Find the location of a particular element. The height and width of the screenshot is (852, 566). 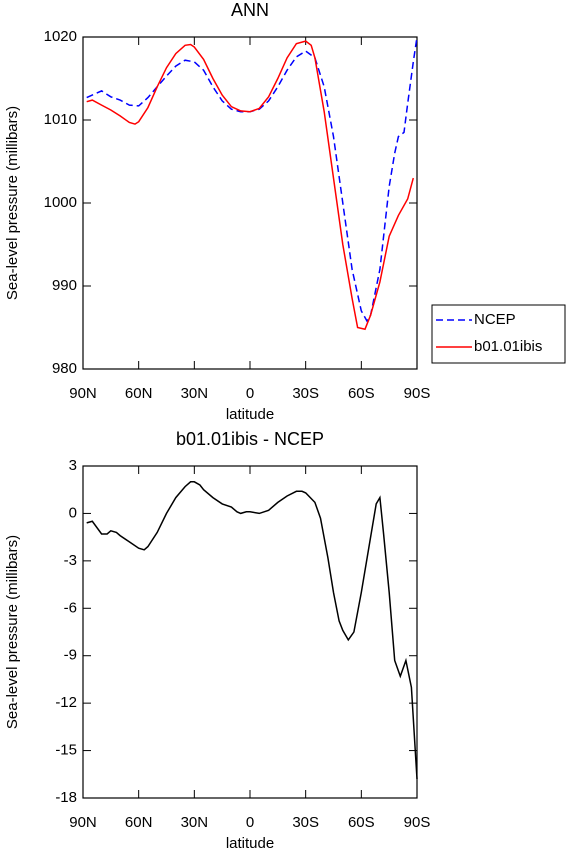

y-tick-label: -3 is located at coordinates (70, 560).